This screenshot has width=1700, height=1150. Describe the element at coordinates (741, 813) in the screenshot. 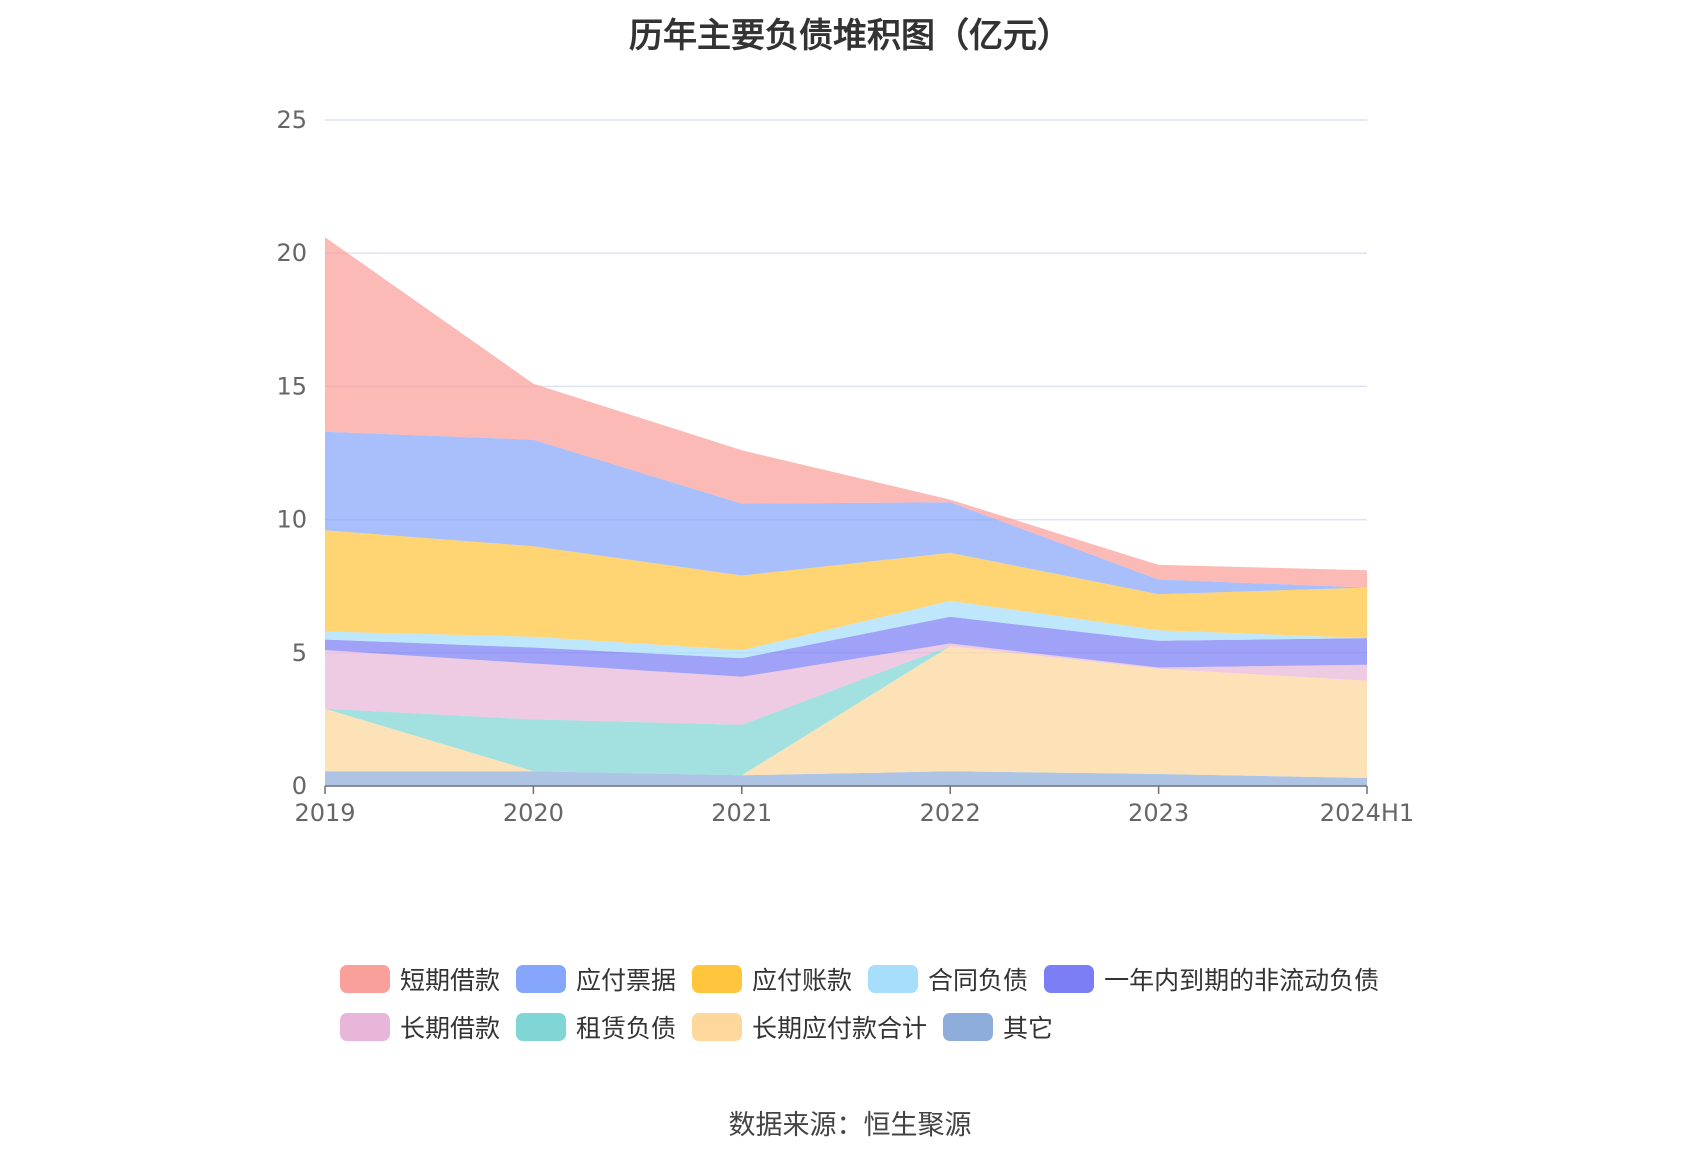

I see `x-tick-label: 2021` at that location.